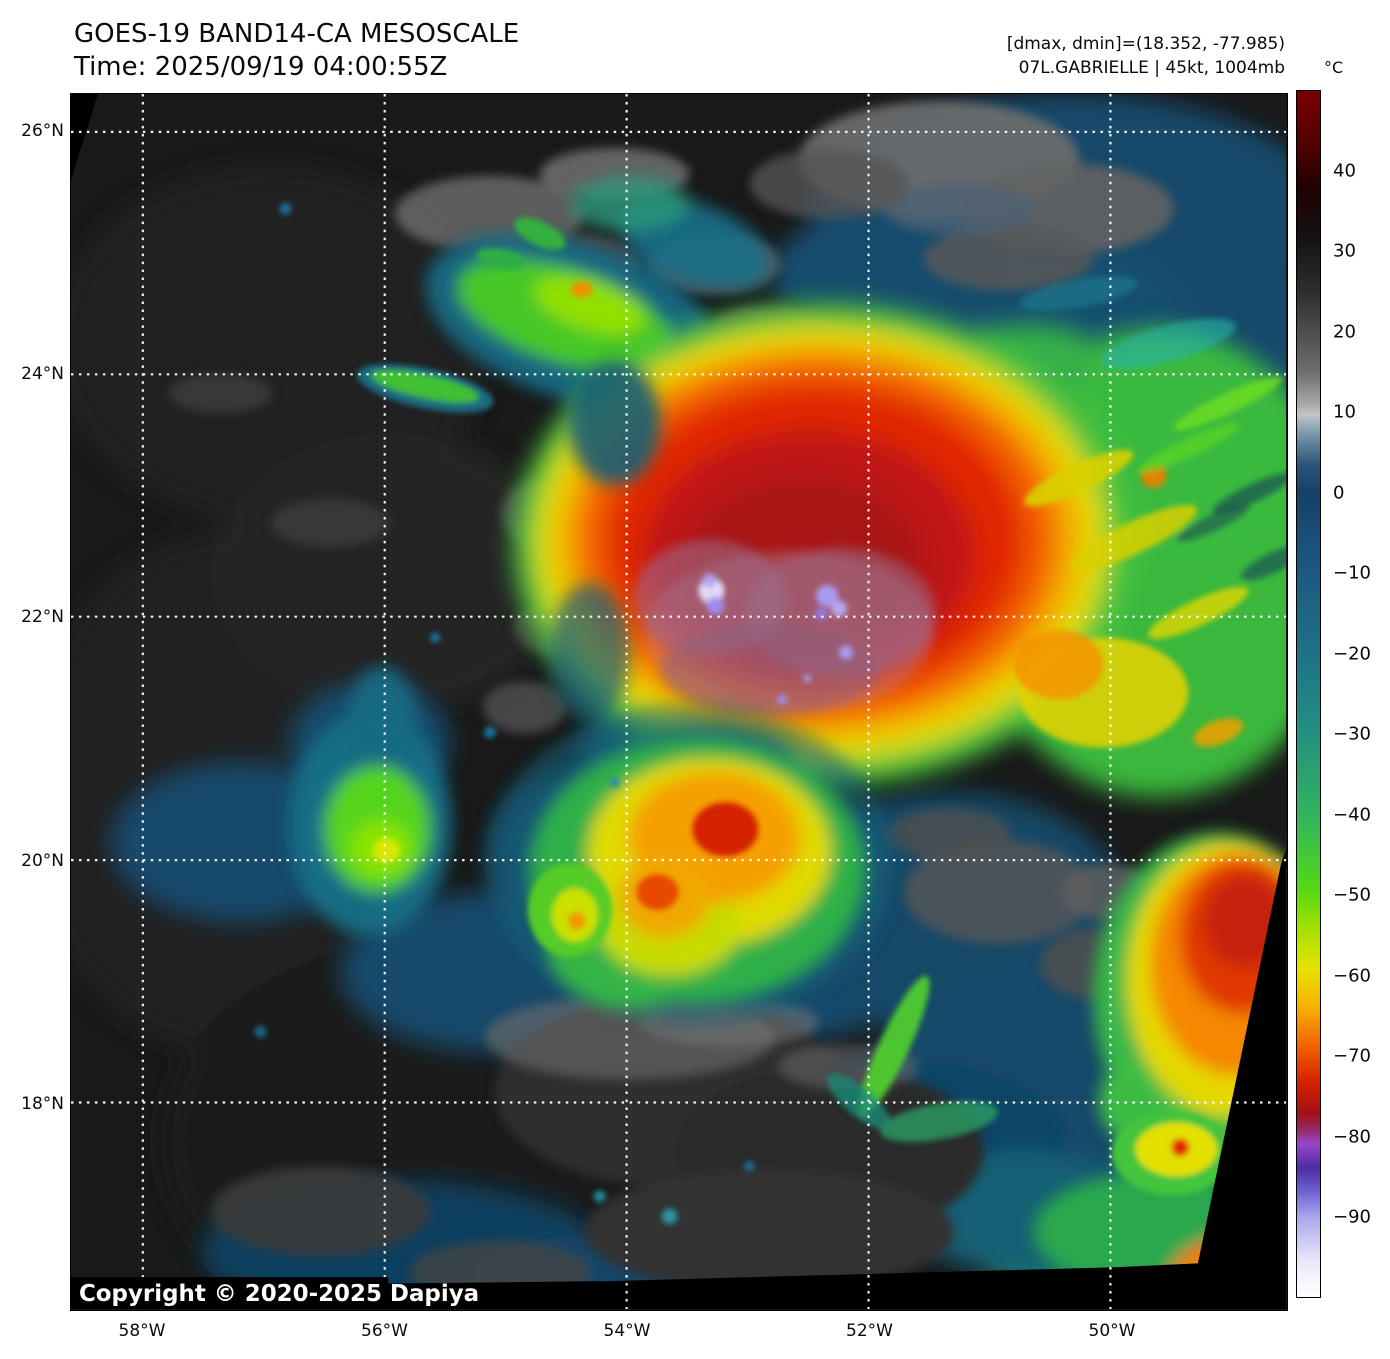 The width and height of the screenshot is (1390, 1359). What do you see at coordinates (1352, 654) in the screenshot?
I see `colorbar-tick: −20` at bounding box center [1352, 654].